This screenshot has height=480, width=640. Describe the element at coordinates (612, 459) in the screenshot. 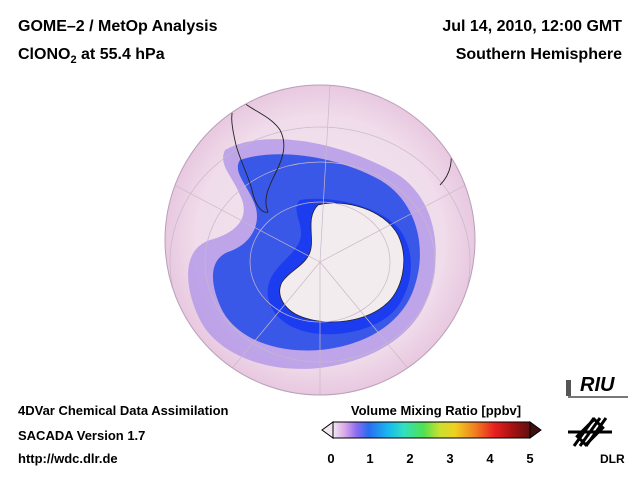

I see `dlr-logo-text: DLR` at that location.